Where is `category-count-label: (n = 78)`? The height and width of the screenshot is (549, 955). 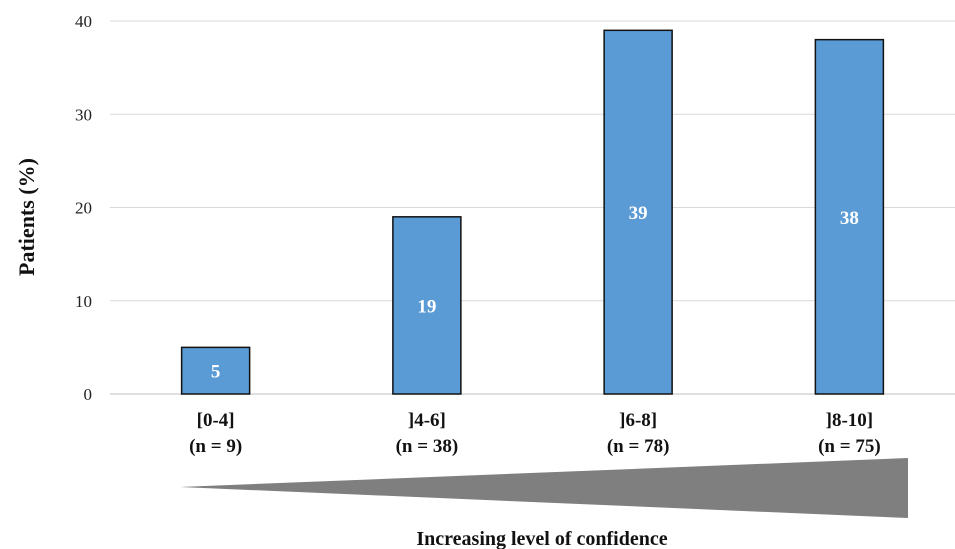
category-count-label: (n = 78) is located at coordinates (638, 446).